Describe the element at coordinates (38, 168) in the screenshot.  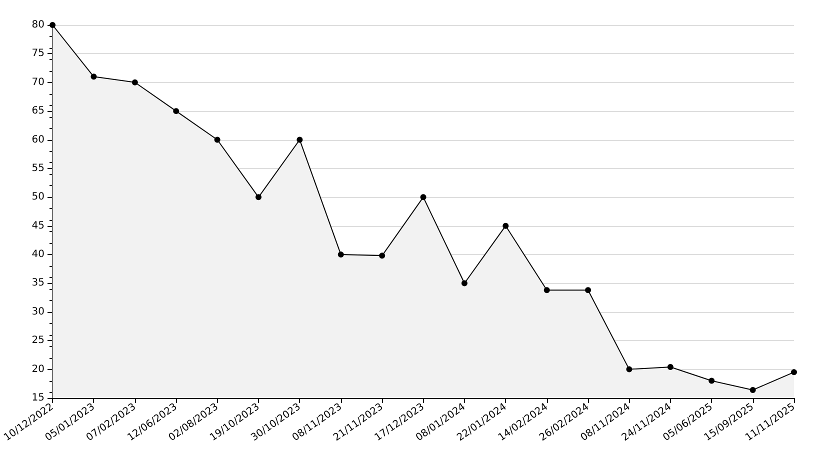
I see `y-tick-label: 55` at that location.